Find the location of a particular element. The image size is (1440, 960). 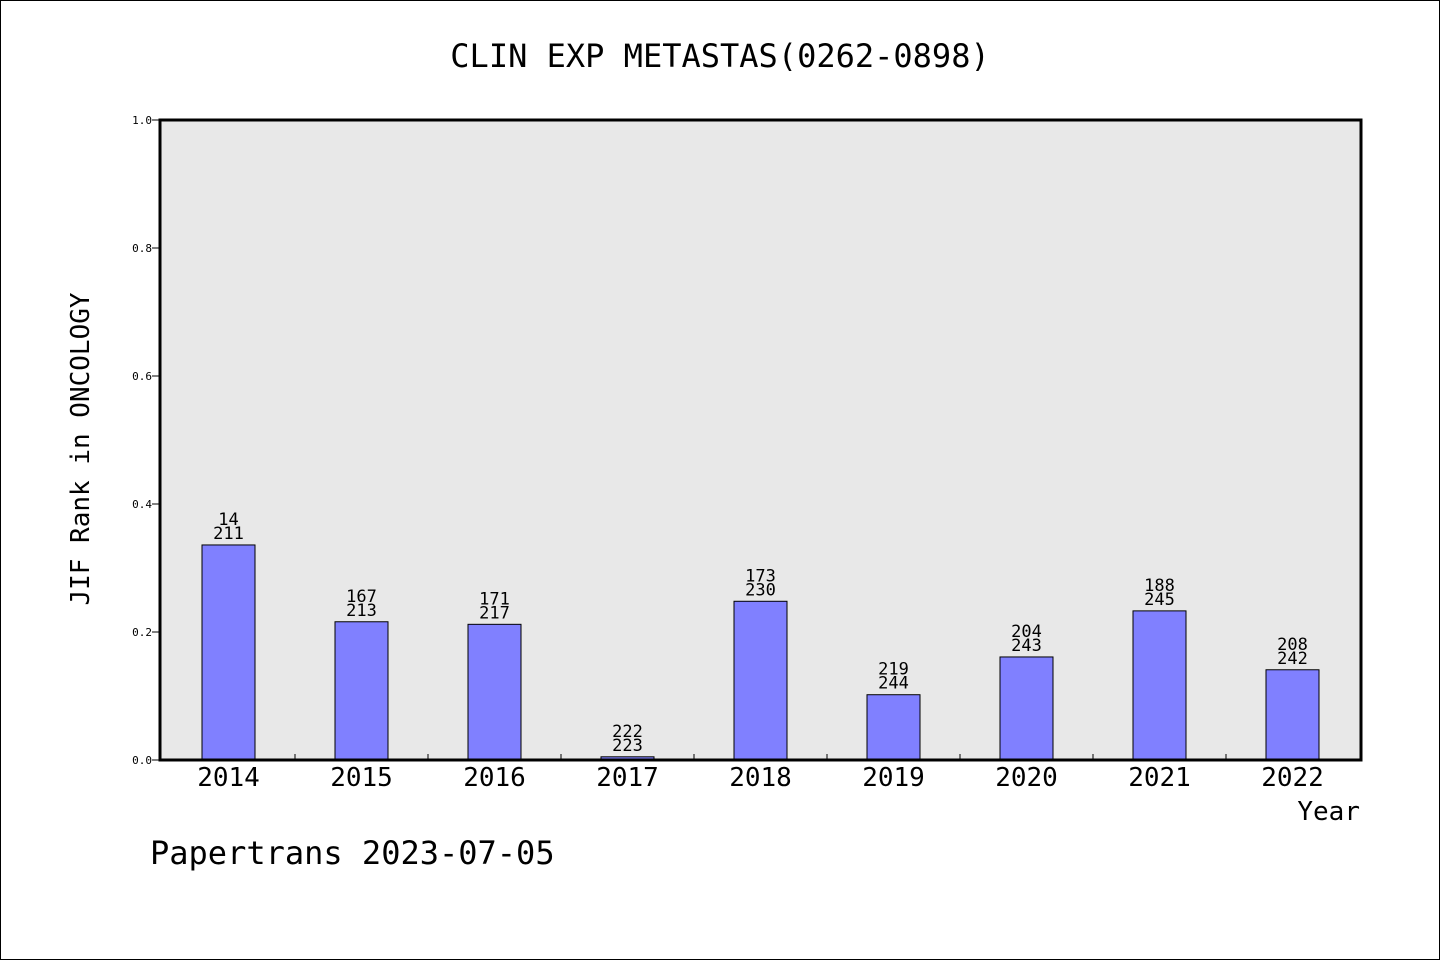

y-tick-label: 0.4 is located at coordinates (142, 504).